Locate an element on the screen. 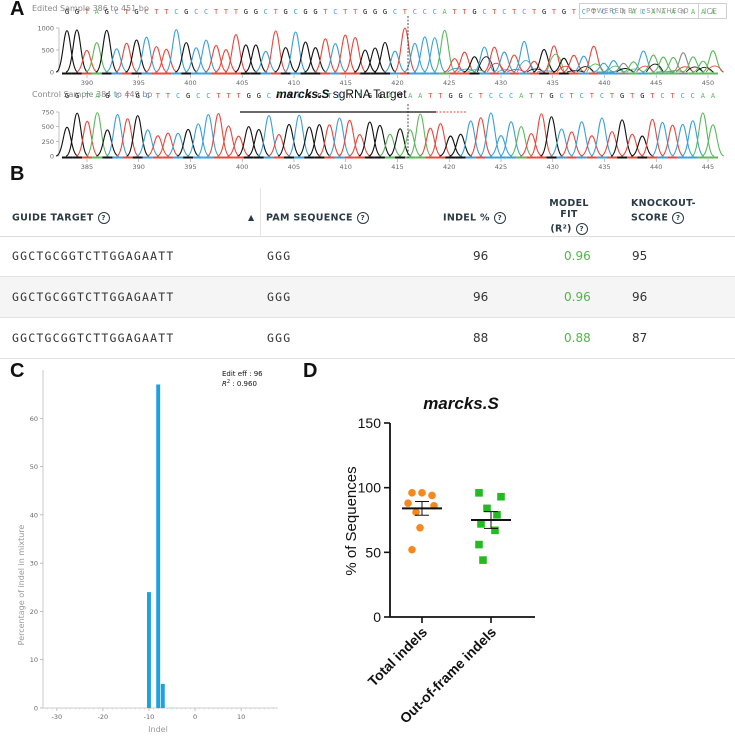 The width and height of the screenshot is (735, 737). table-row: GGCTGCGGTCTTGGAGAATT GGG 88 0.88 87 is located at coordinates (367, 338).